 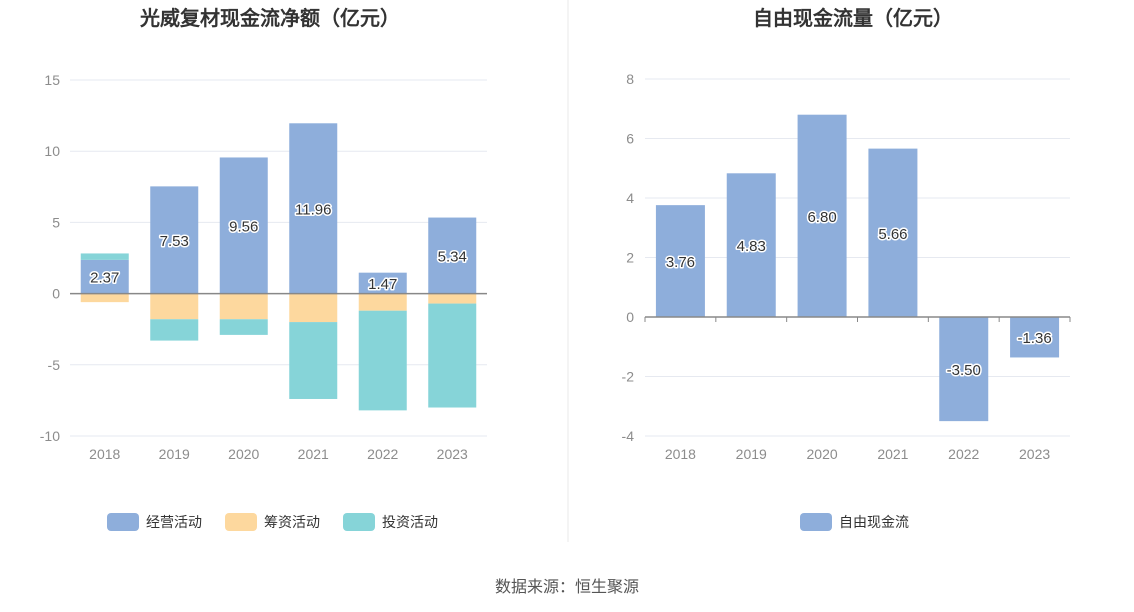 What do you see at coordinates (174, 330) in the screenshot?
I see `bar-投资活动-2019` at bounding box center [174, 330].